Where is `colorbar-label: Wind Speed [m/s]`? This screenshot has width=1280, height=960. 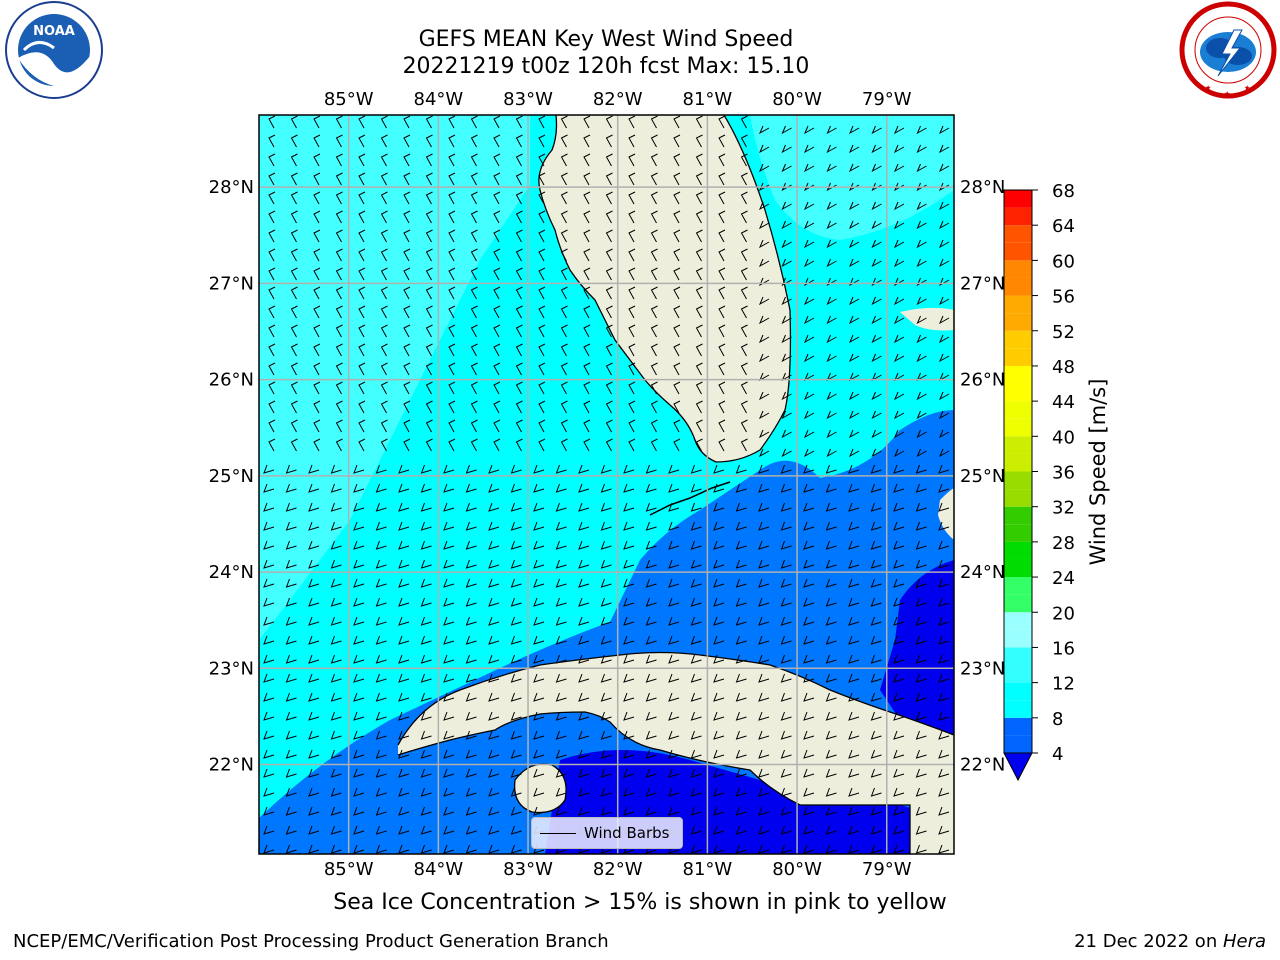 colorbar-label: Wind Speed [m/s] is located at coordinates (1098, 472).